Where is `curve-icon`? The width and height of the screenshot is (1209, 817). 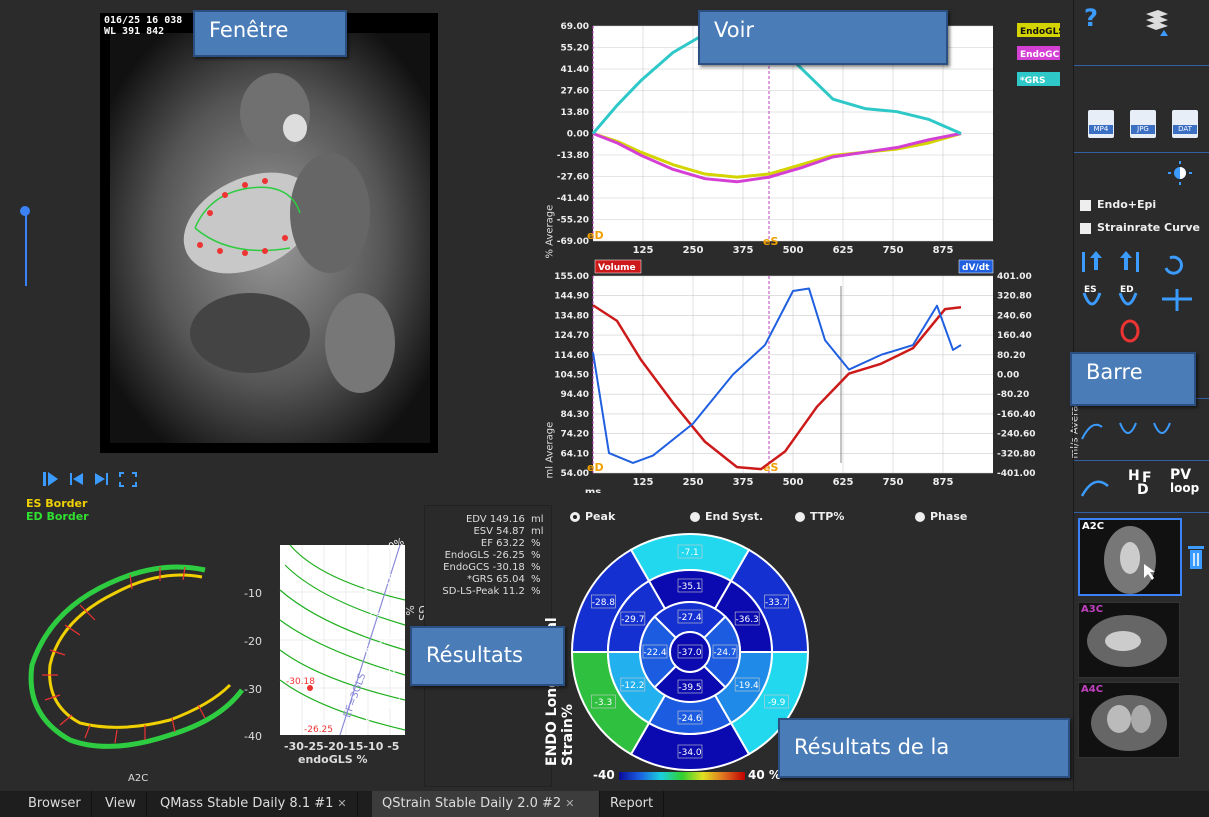
curve-icon is located at coordinates (1095, 485).